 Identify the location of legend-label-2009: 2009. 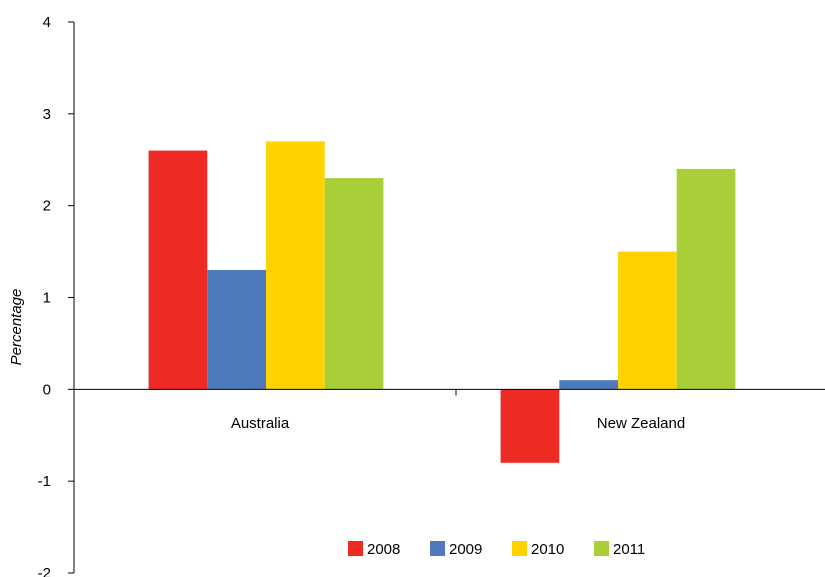
(465, 549).